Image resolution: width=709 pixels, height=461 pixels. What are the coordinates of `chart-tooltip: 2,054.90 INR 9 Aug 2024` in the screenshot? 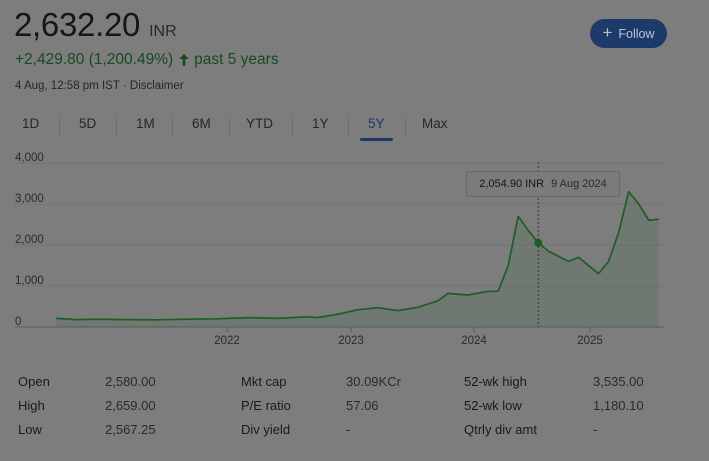 It's located at (543, 184).